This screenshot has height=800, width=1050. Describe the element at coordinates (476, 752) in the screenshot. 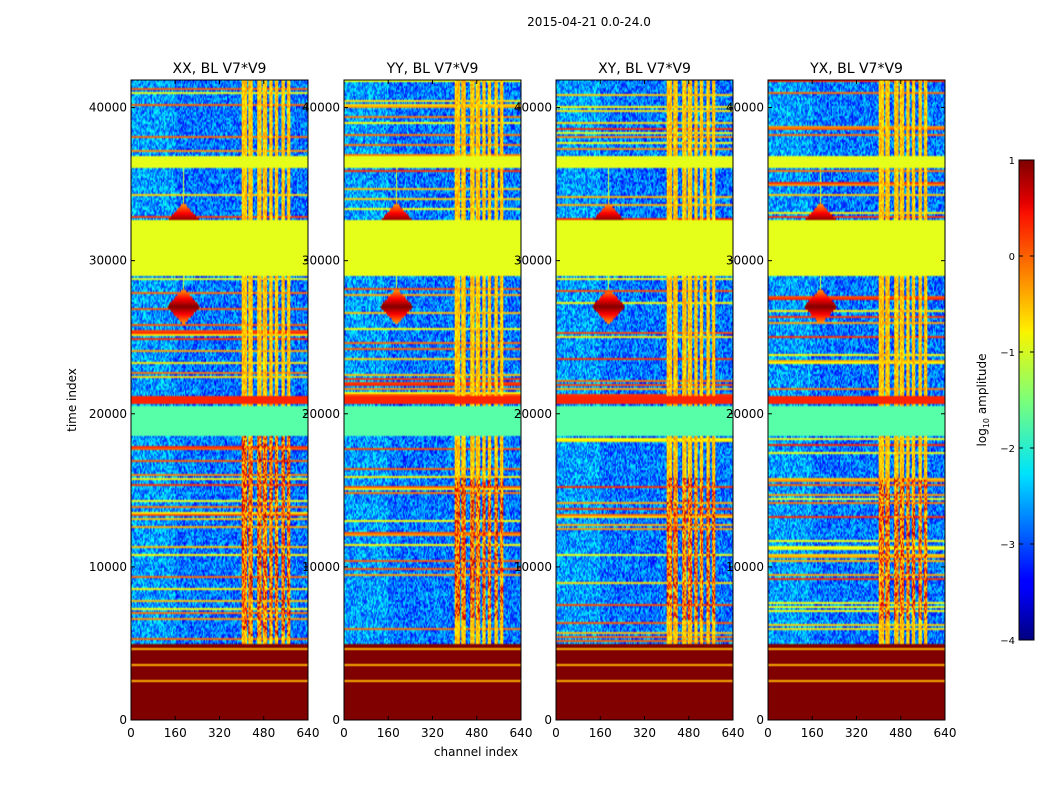

I see `x-axis-label: channel index` at that location.